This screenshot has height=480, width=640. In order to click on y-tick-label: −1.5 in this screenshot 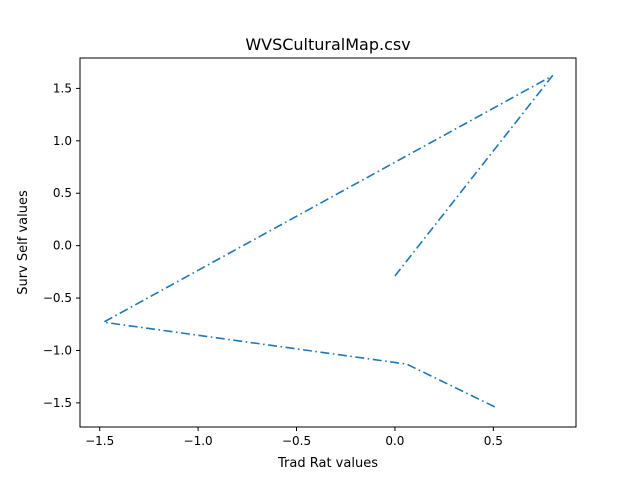, I will do `click(57, 403)`.